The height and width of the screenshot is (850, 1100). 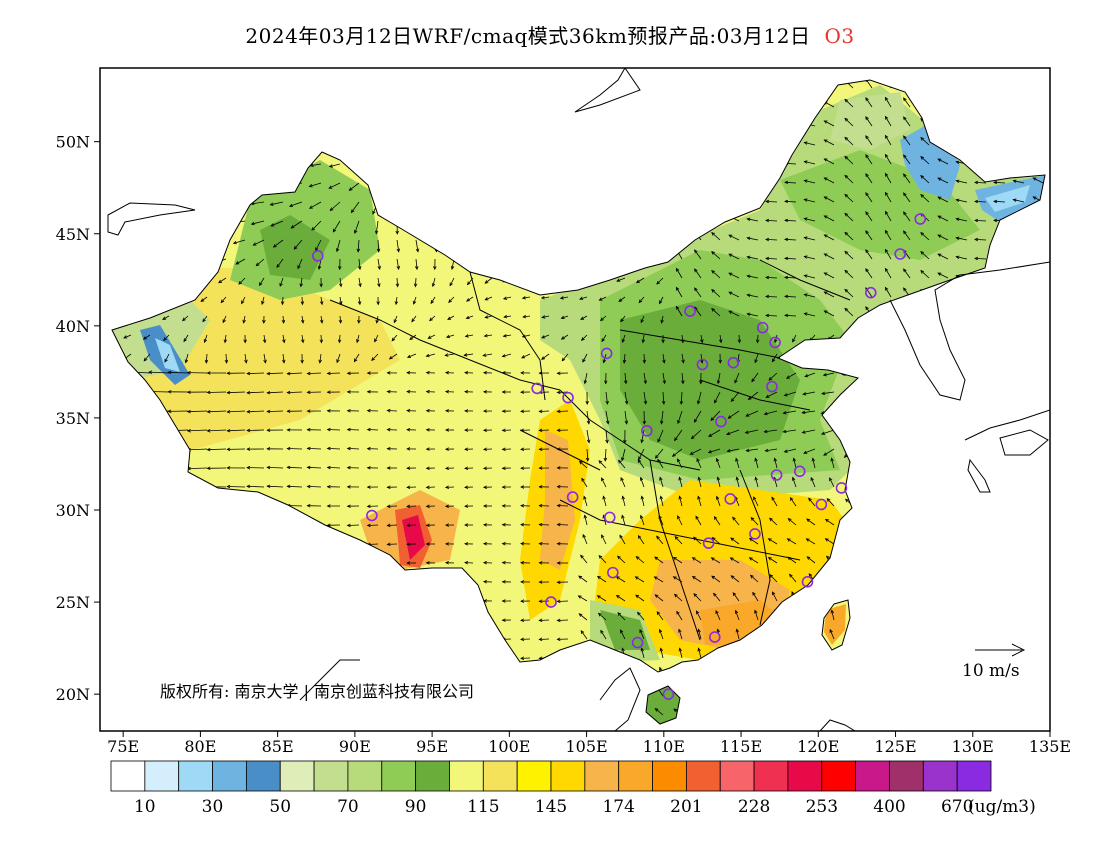 What do you see at coordinates (213, 807) in the screenshot?
I see `legend-tick-label: 30` at bounding box center [213, 807].